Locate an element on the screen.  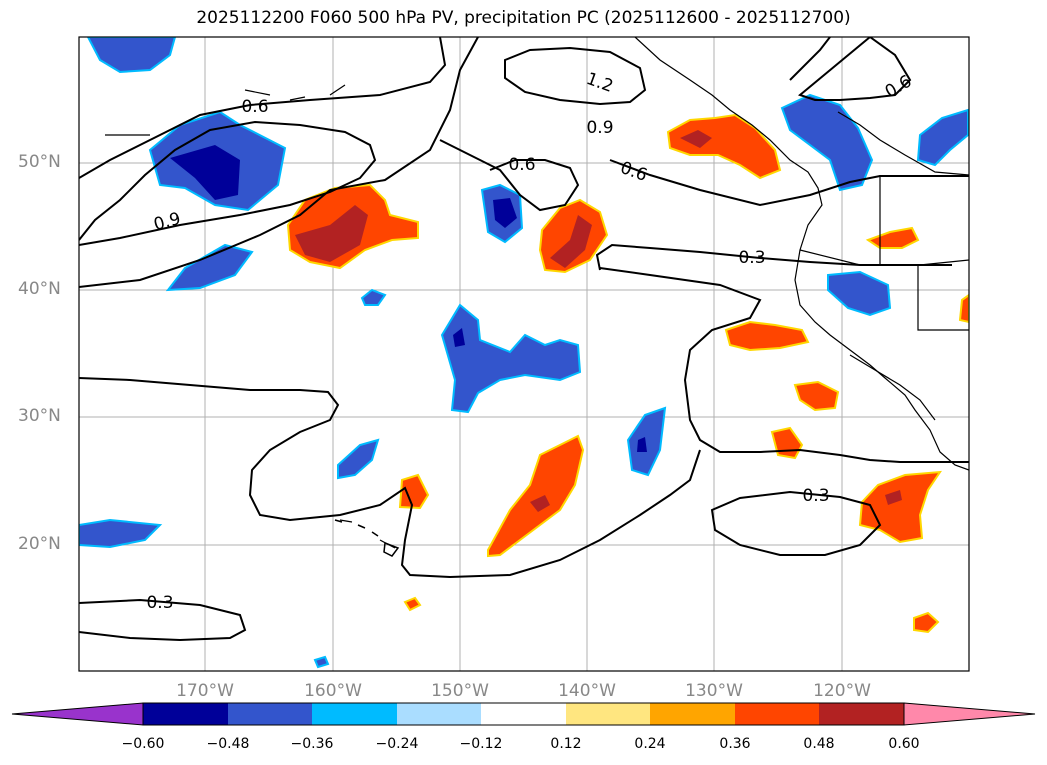
lon-label: 120°W is located at coordinates (842, 691).